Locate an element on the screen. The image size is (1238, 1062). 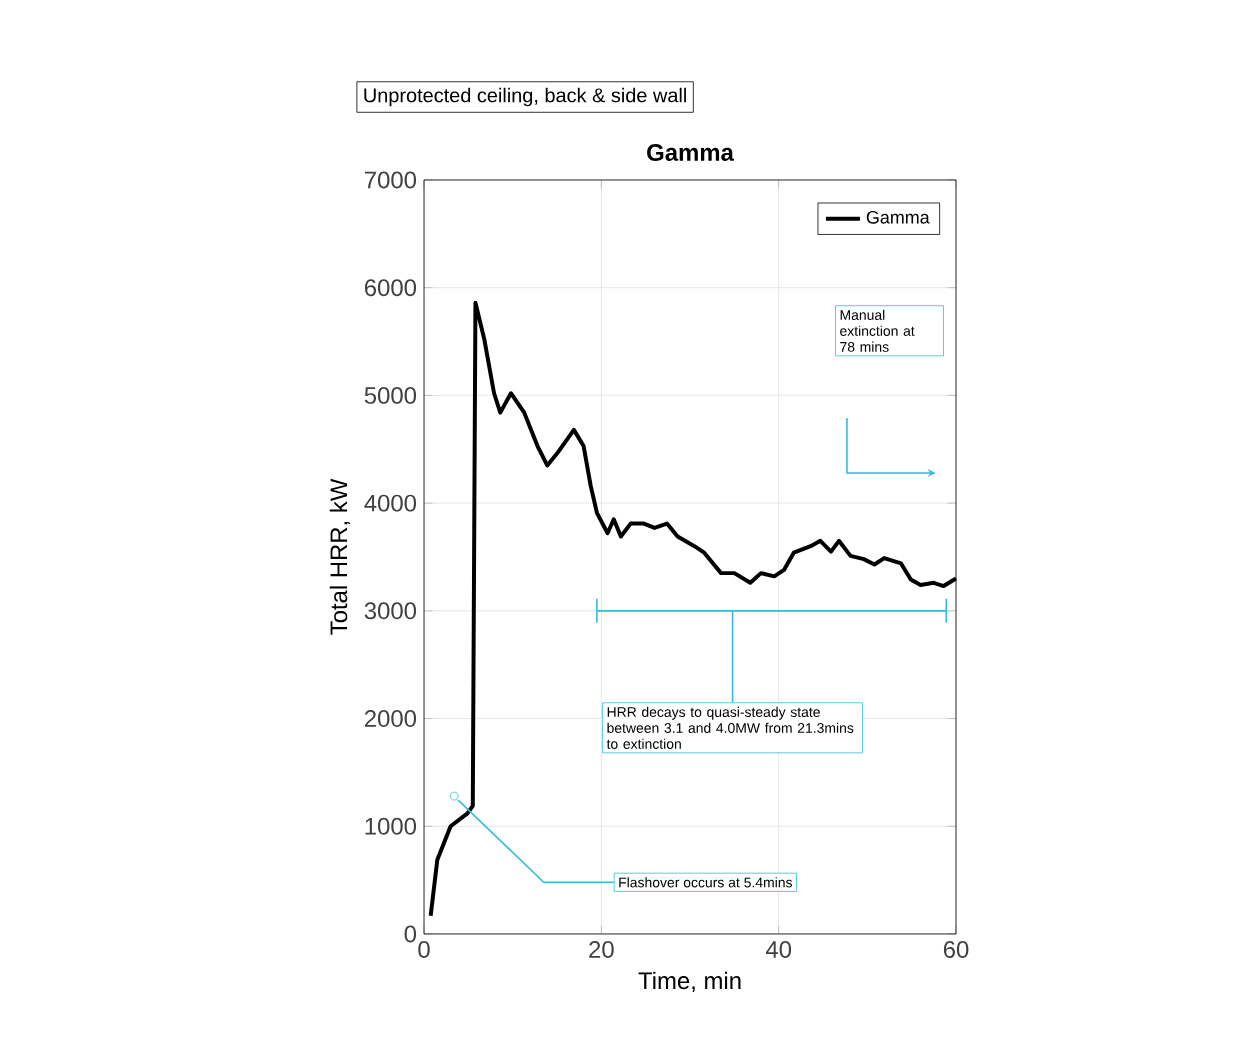
y-tick-label: 2000 is located at coordinates (390, 718).